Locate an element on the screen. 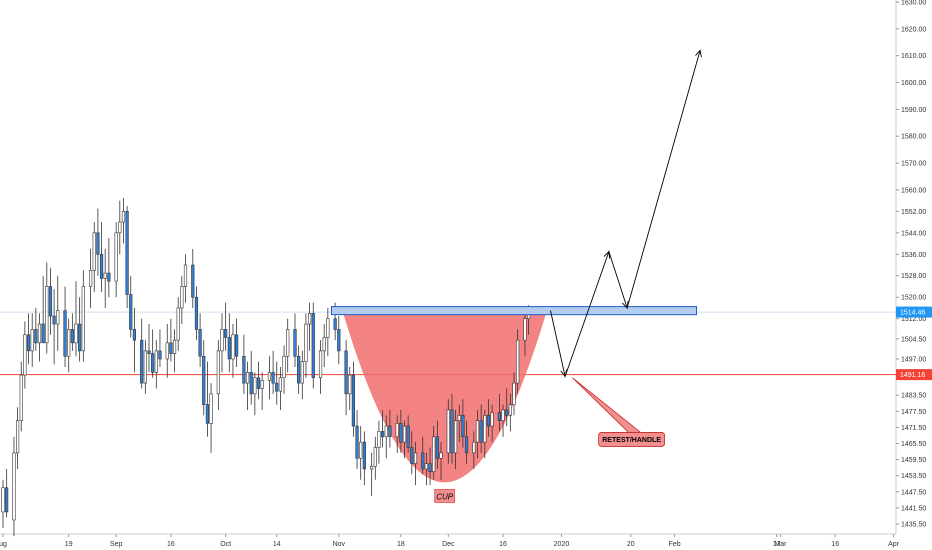 Image resolution: width=932 pixels, height=550 pixels. callout-text: RETEST/HANDLE is located at coordinates (631, 440).